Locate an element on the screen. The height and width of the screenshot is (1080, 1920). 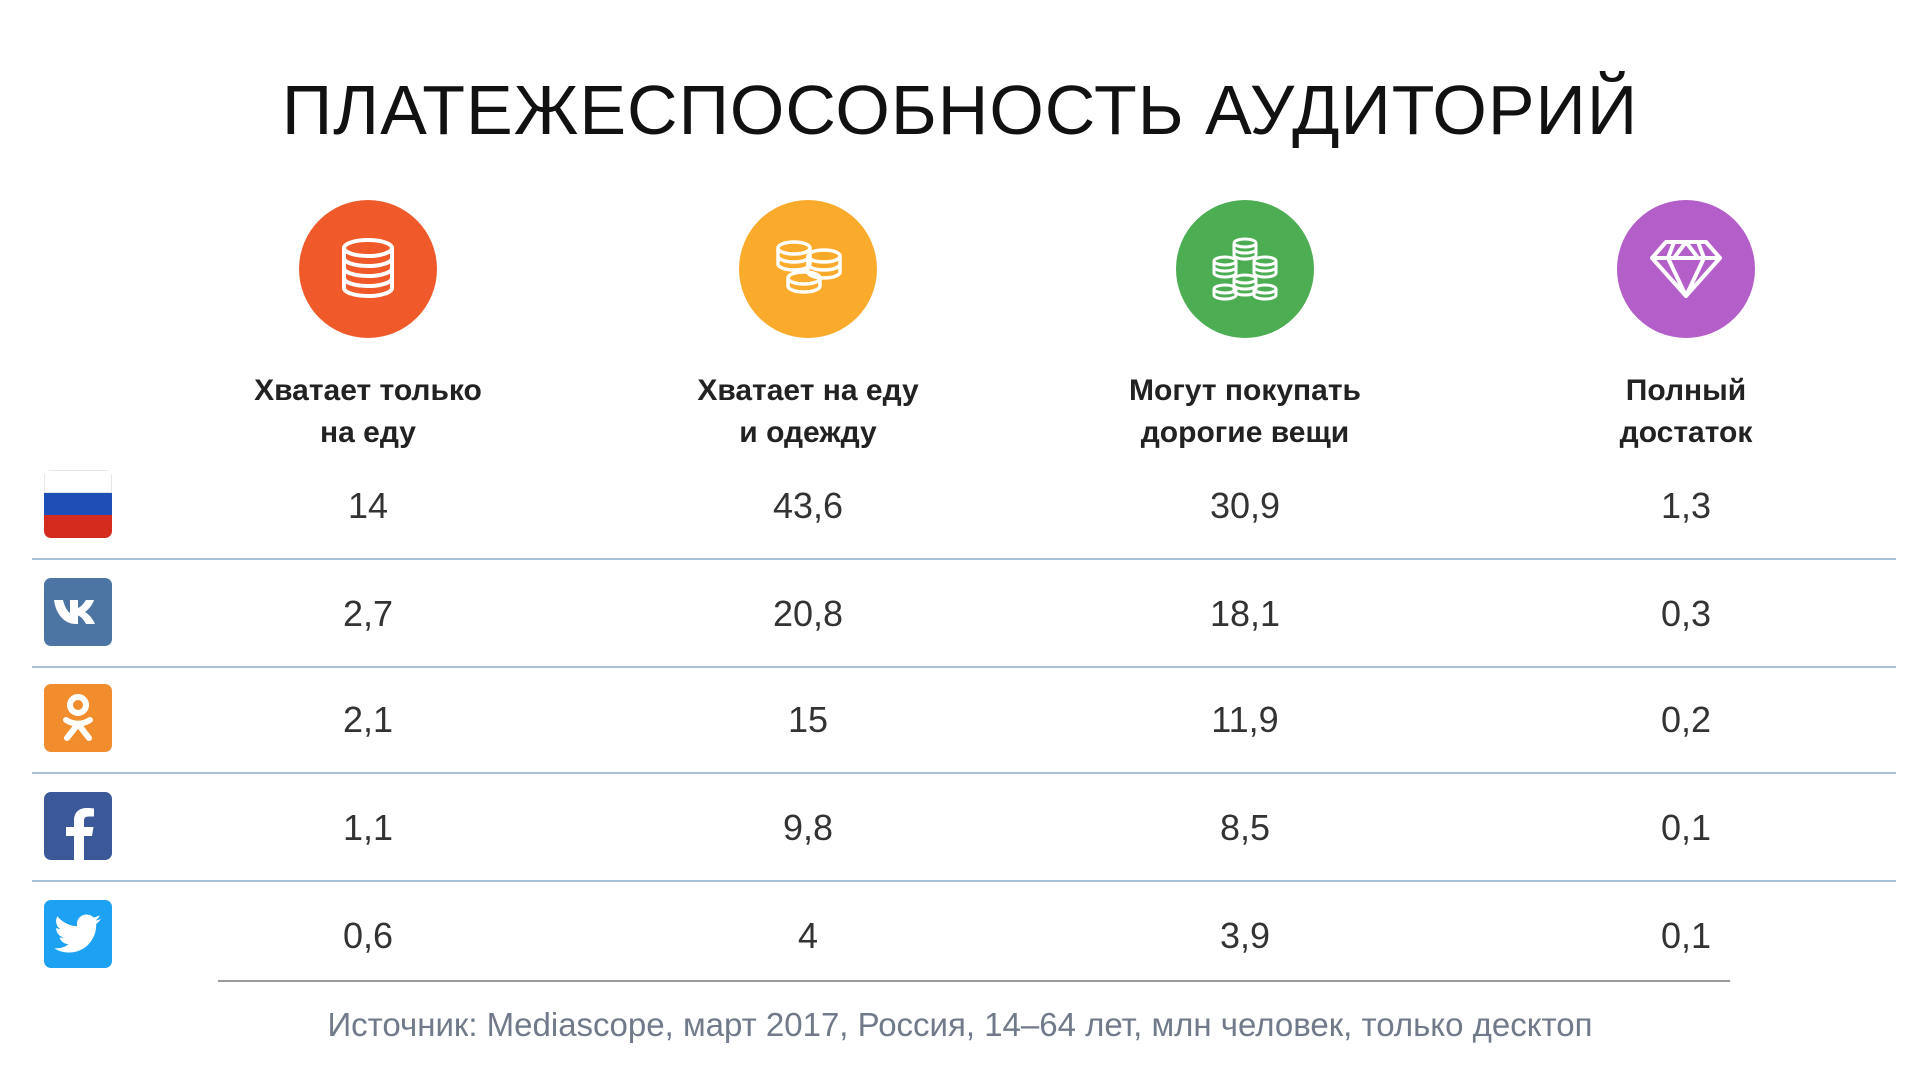
table-cell: 11,9 is located at coordinates (1245, 719).